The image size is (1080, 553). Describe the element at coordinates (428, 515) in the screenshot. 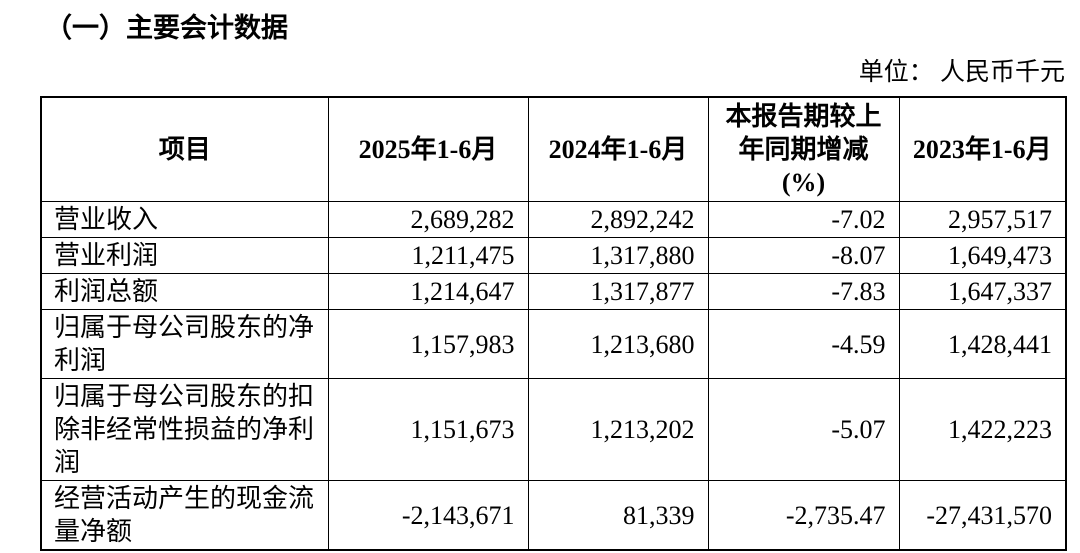

I see `value-2025: -2,143,671` at that location.